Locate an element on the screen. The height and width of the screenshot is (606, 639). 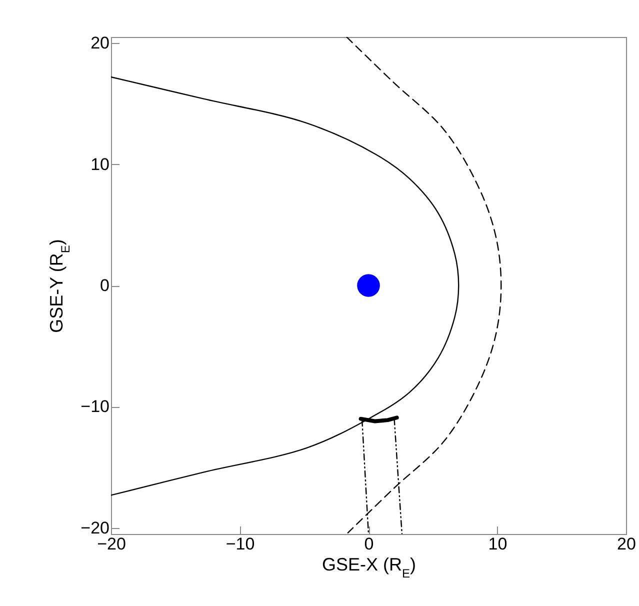
x-tick-label: −10 is located at coordinates (240, 544).